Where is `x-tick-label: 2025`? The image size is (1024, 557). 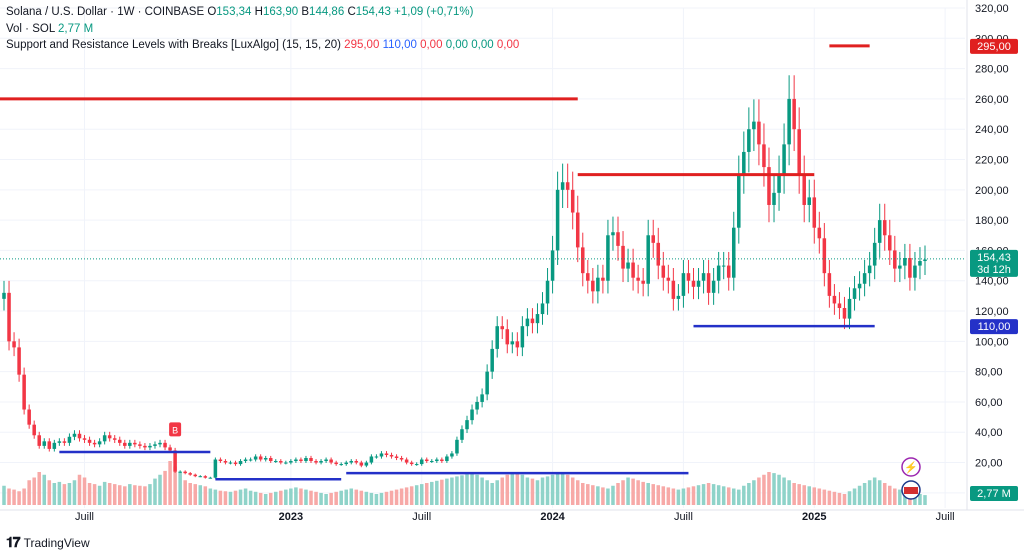
x-tick-label: 2025 is located at coordinates (814, 517).